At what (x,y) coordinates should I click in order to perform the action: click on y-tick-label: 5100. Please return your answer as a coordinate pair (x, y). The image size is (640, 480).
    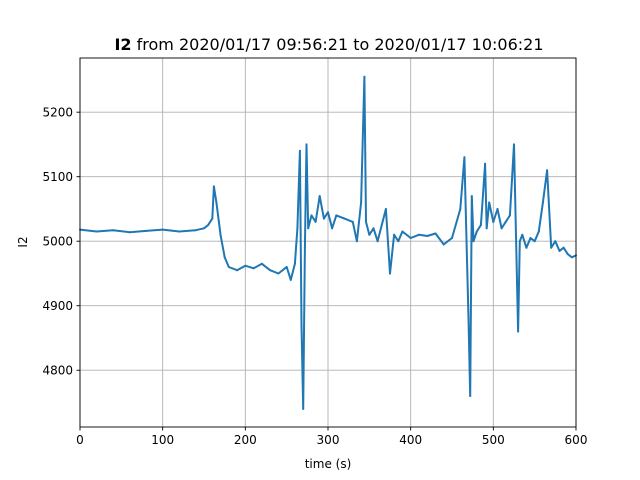
    Looking at the image, I should click on (57, 177).